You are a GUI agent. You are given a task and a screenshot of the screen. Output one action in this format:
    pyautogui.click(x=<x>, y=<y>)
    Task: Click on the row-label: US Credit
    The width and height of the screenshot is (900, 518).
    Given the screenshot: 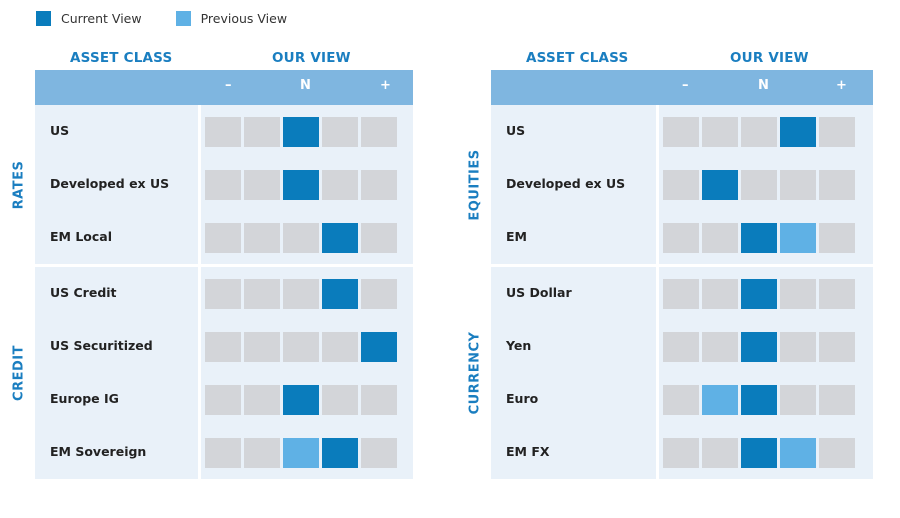 What is the action you would take?
    pyautogui.click(x=83, y=292)
    